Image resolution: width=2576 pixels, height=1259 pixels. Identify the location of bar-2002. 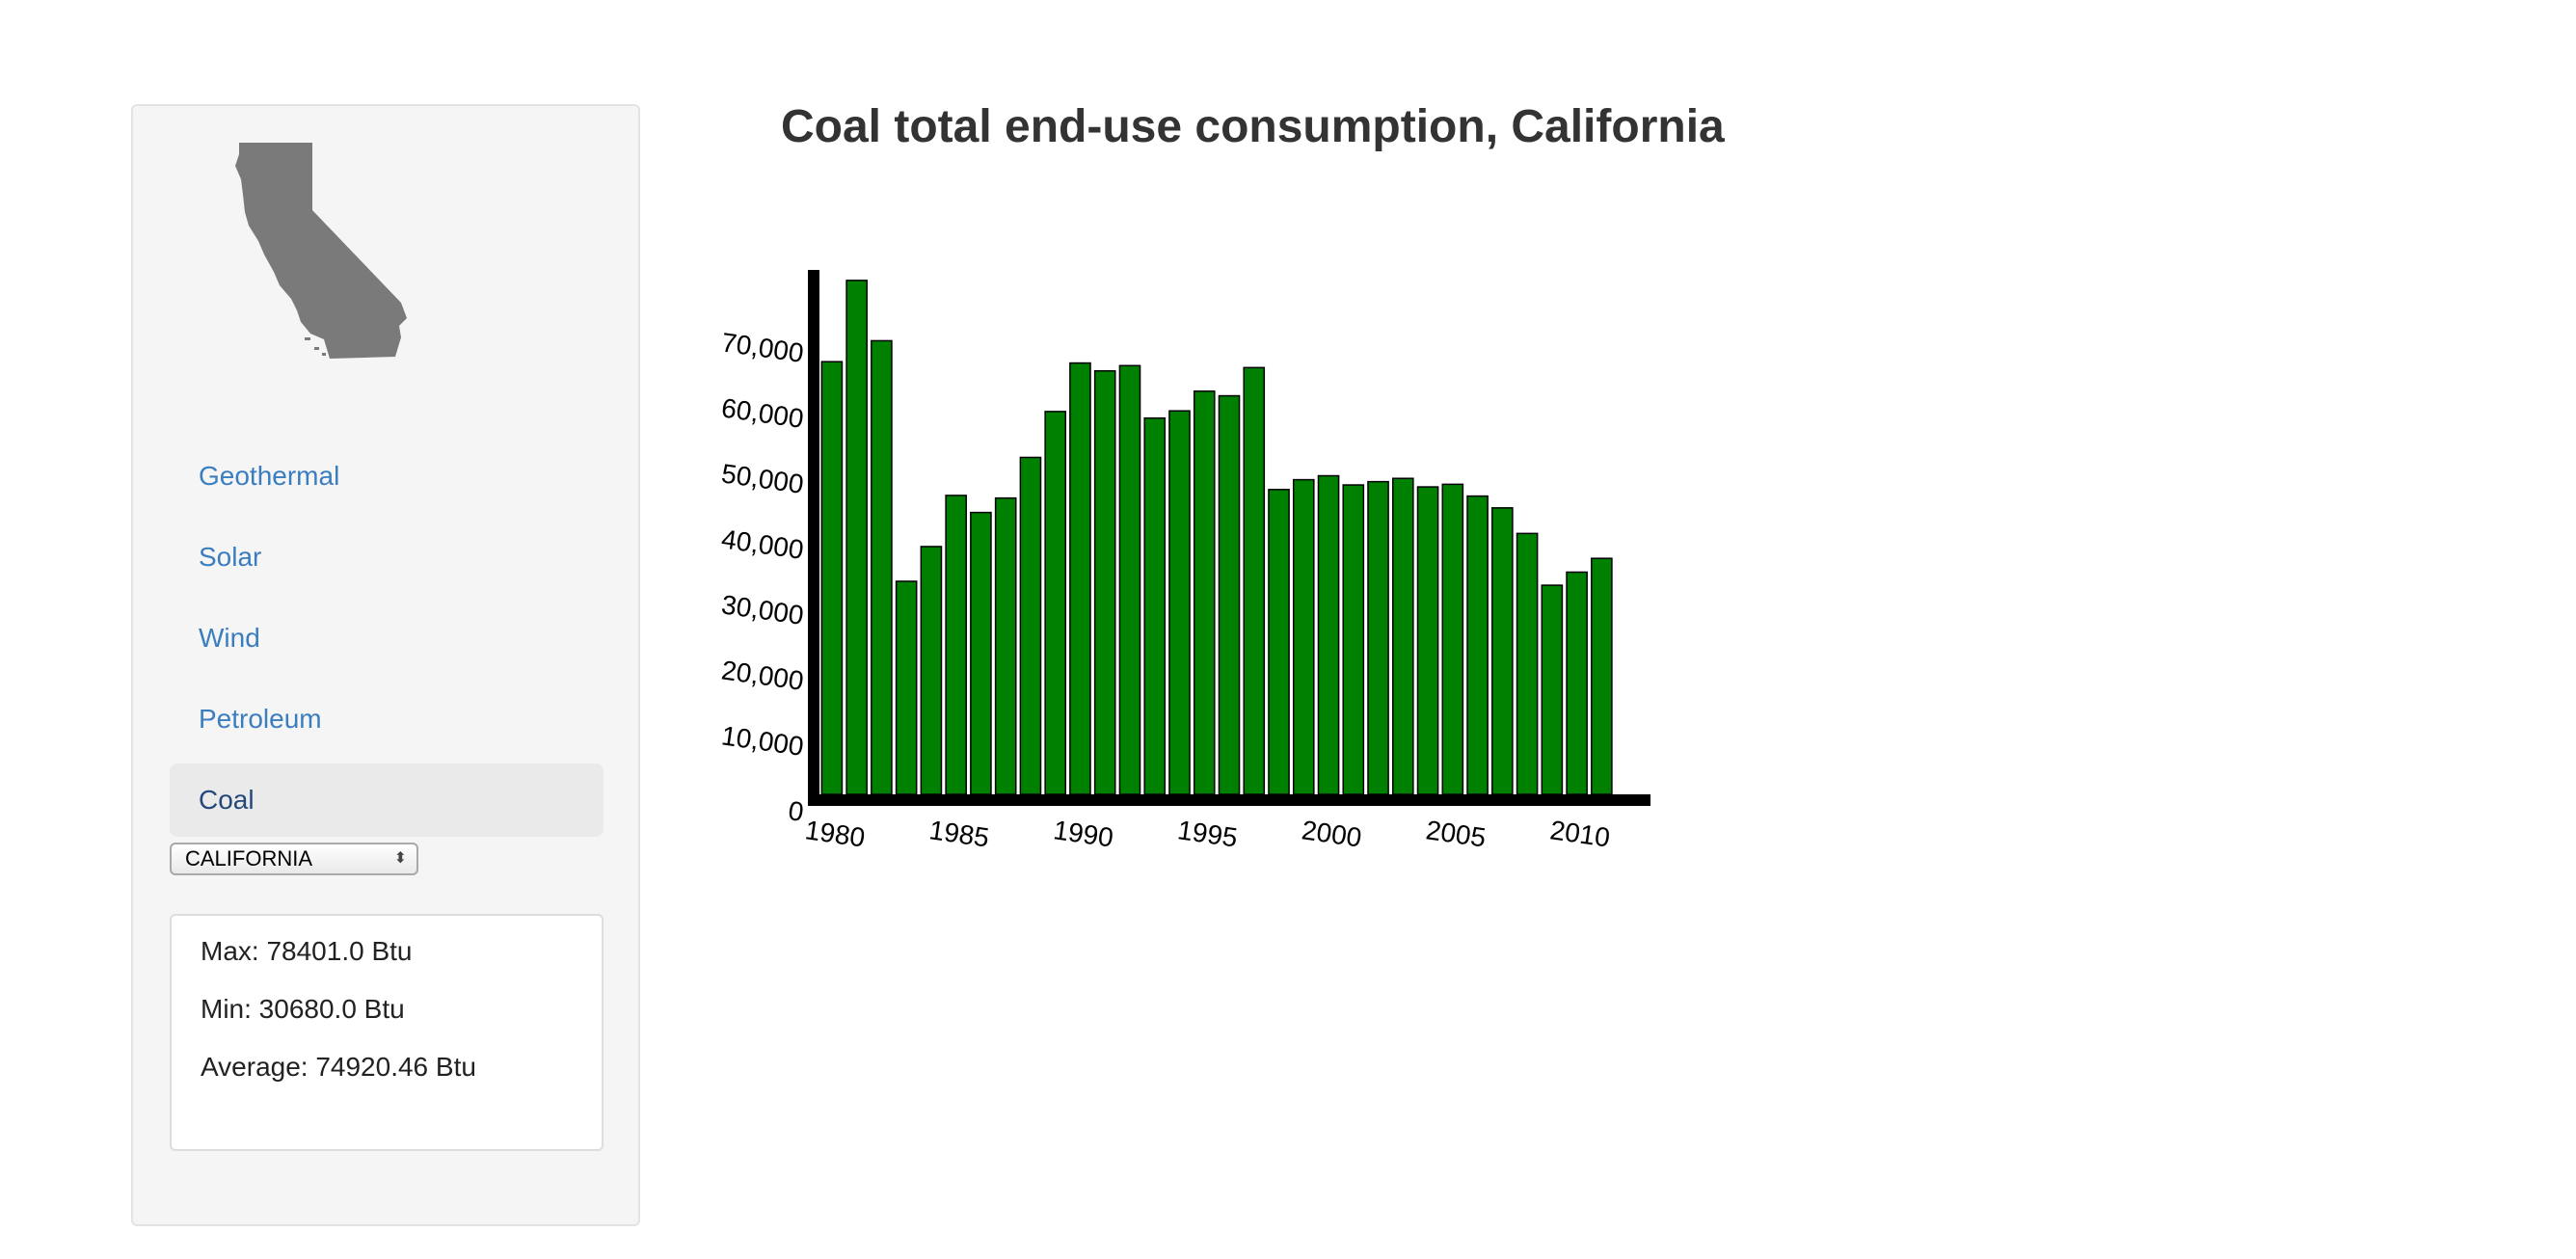
(1378, 637).